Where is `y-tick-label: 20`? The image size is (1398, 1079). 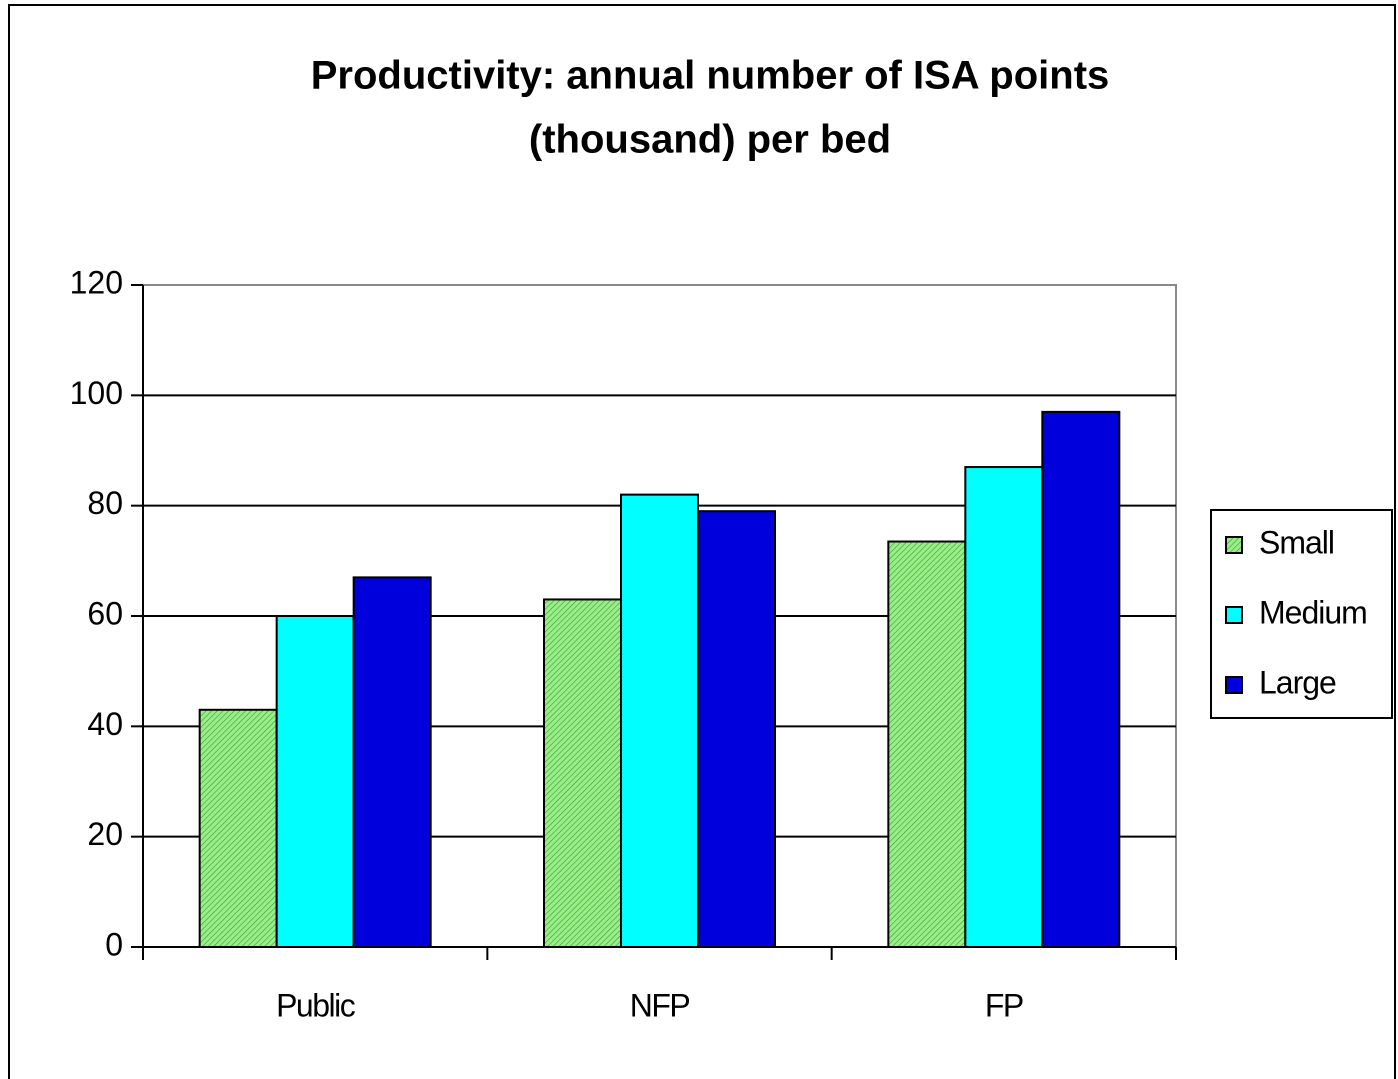 y-tick-label: 20 is located at coordinates (105, 834).